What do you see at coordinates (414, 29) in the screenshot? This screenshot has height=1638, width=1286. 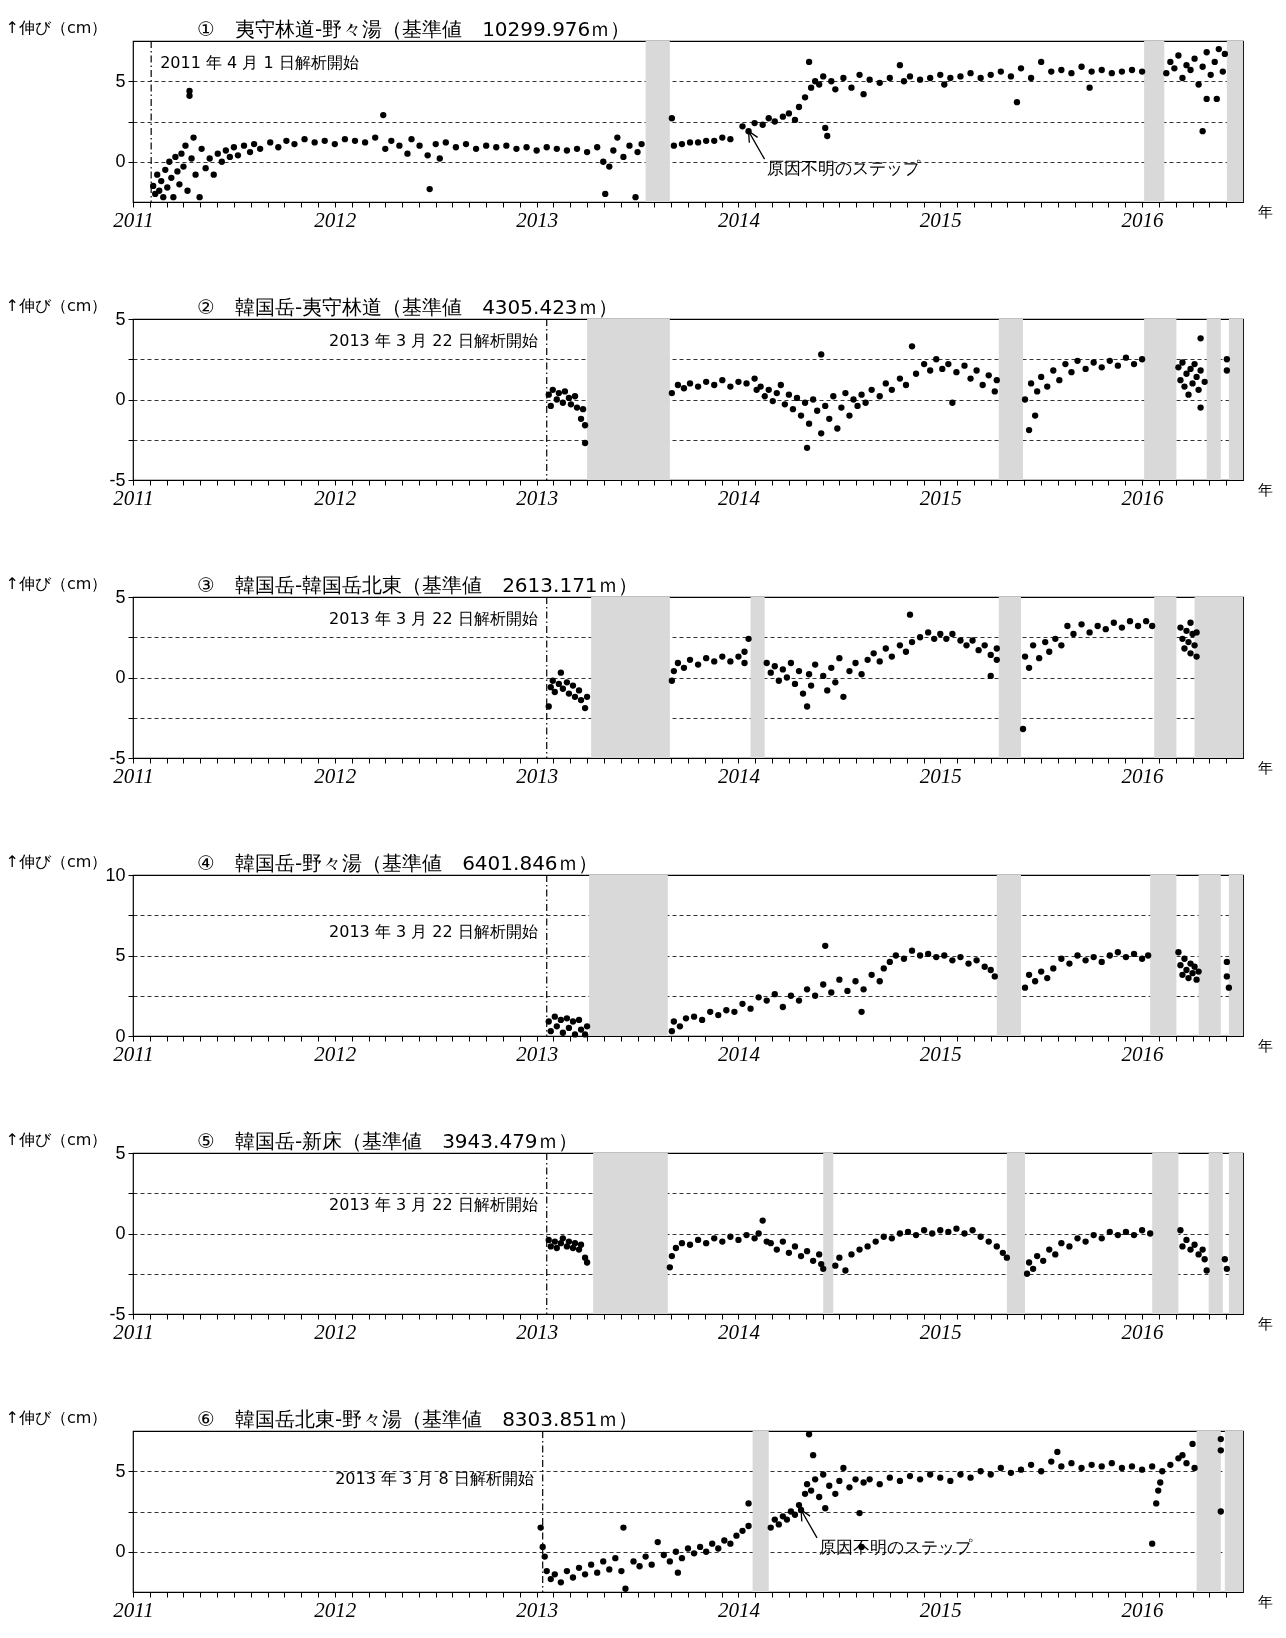 I see `chart-title: ① 夷守林道-野々湯（基準値 10299.976ｍ）` at bounding box center [414, 29].